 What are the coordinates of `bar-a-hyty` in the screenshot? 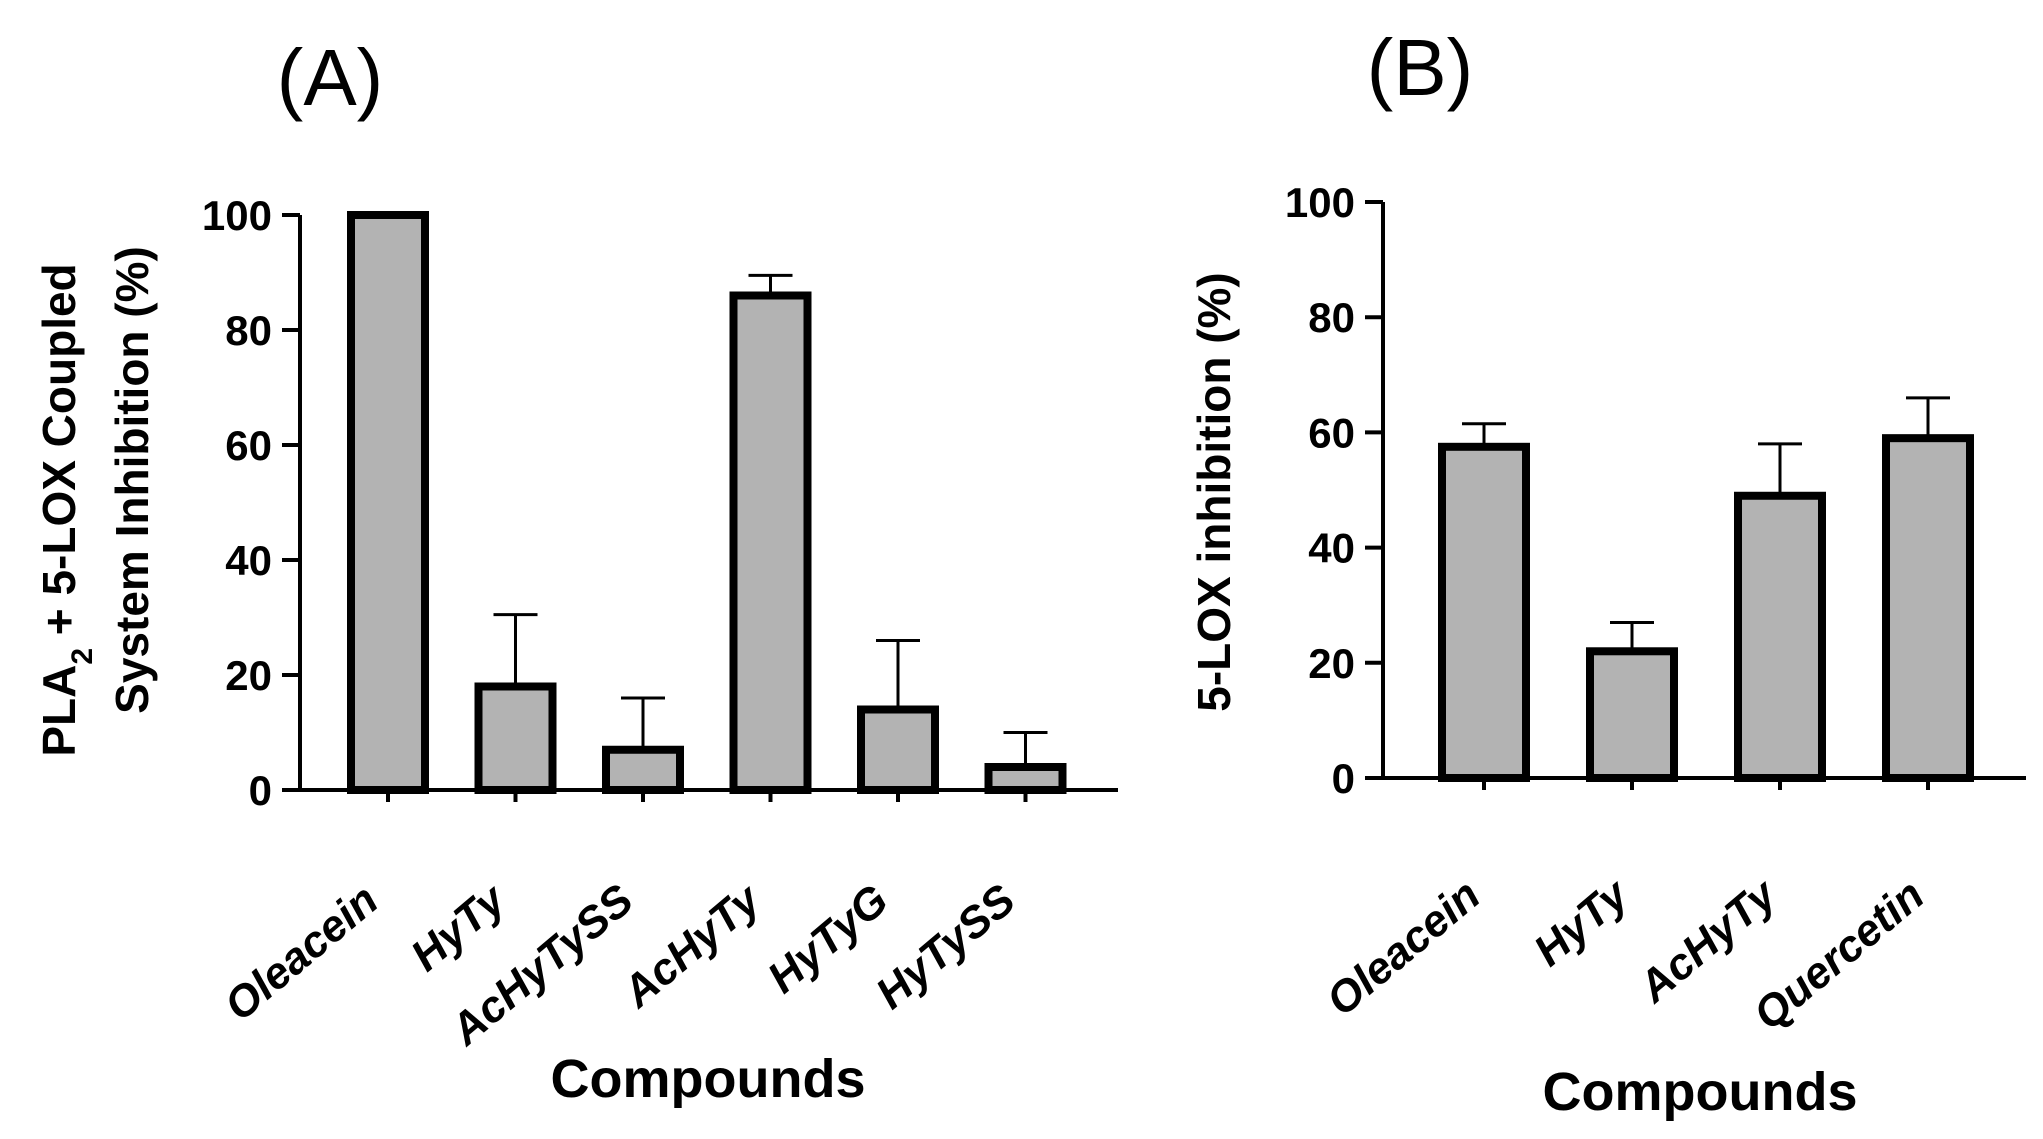 It's located at (515, 738).